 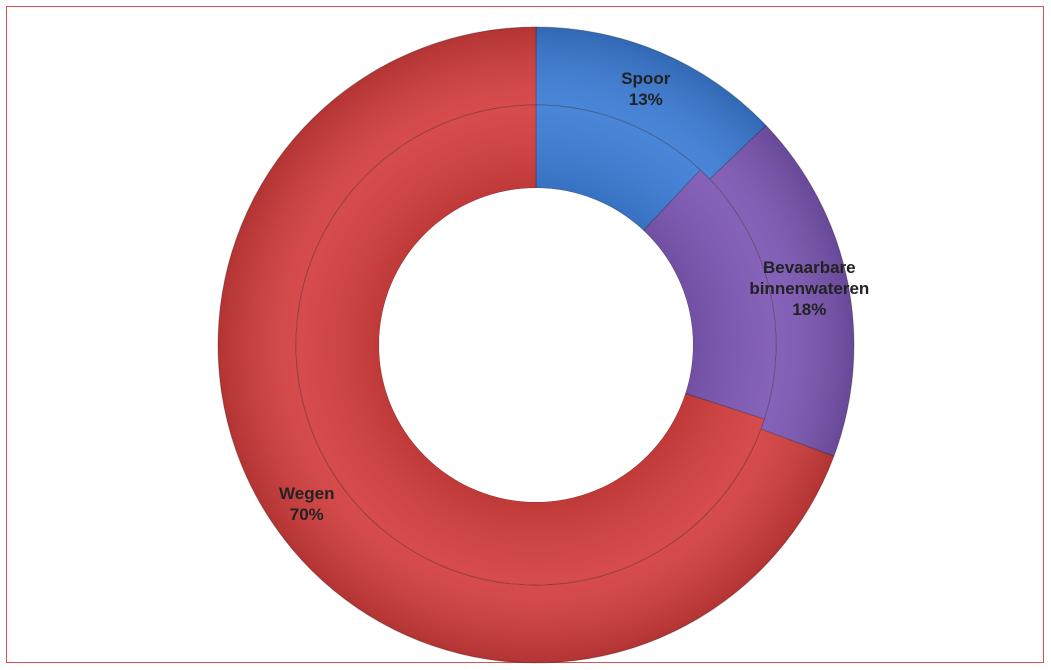 I want to click on value-label: 13%, so click(x=645, y=99).